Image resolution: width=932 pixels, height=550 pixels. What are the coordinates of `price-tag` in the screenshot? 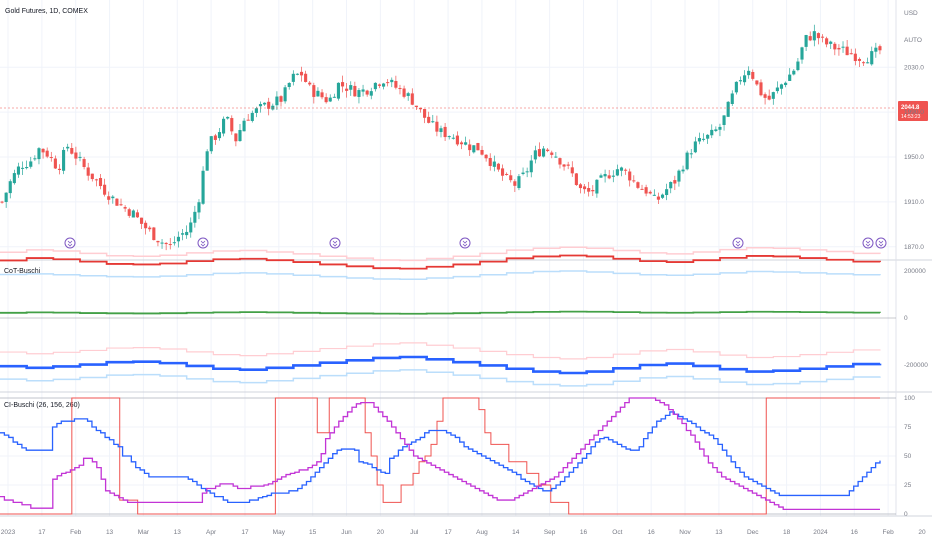 It's located at (913, 111).